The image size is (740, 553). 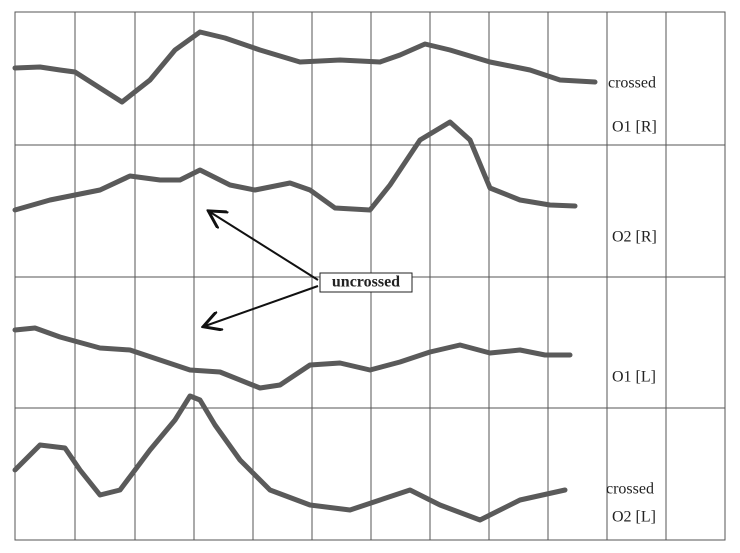 What do you see at coordinates (634, 517) in the screenshot?
I see `trace-label: O2 [L]` at bounding box center [634, 517].